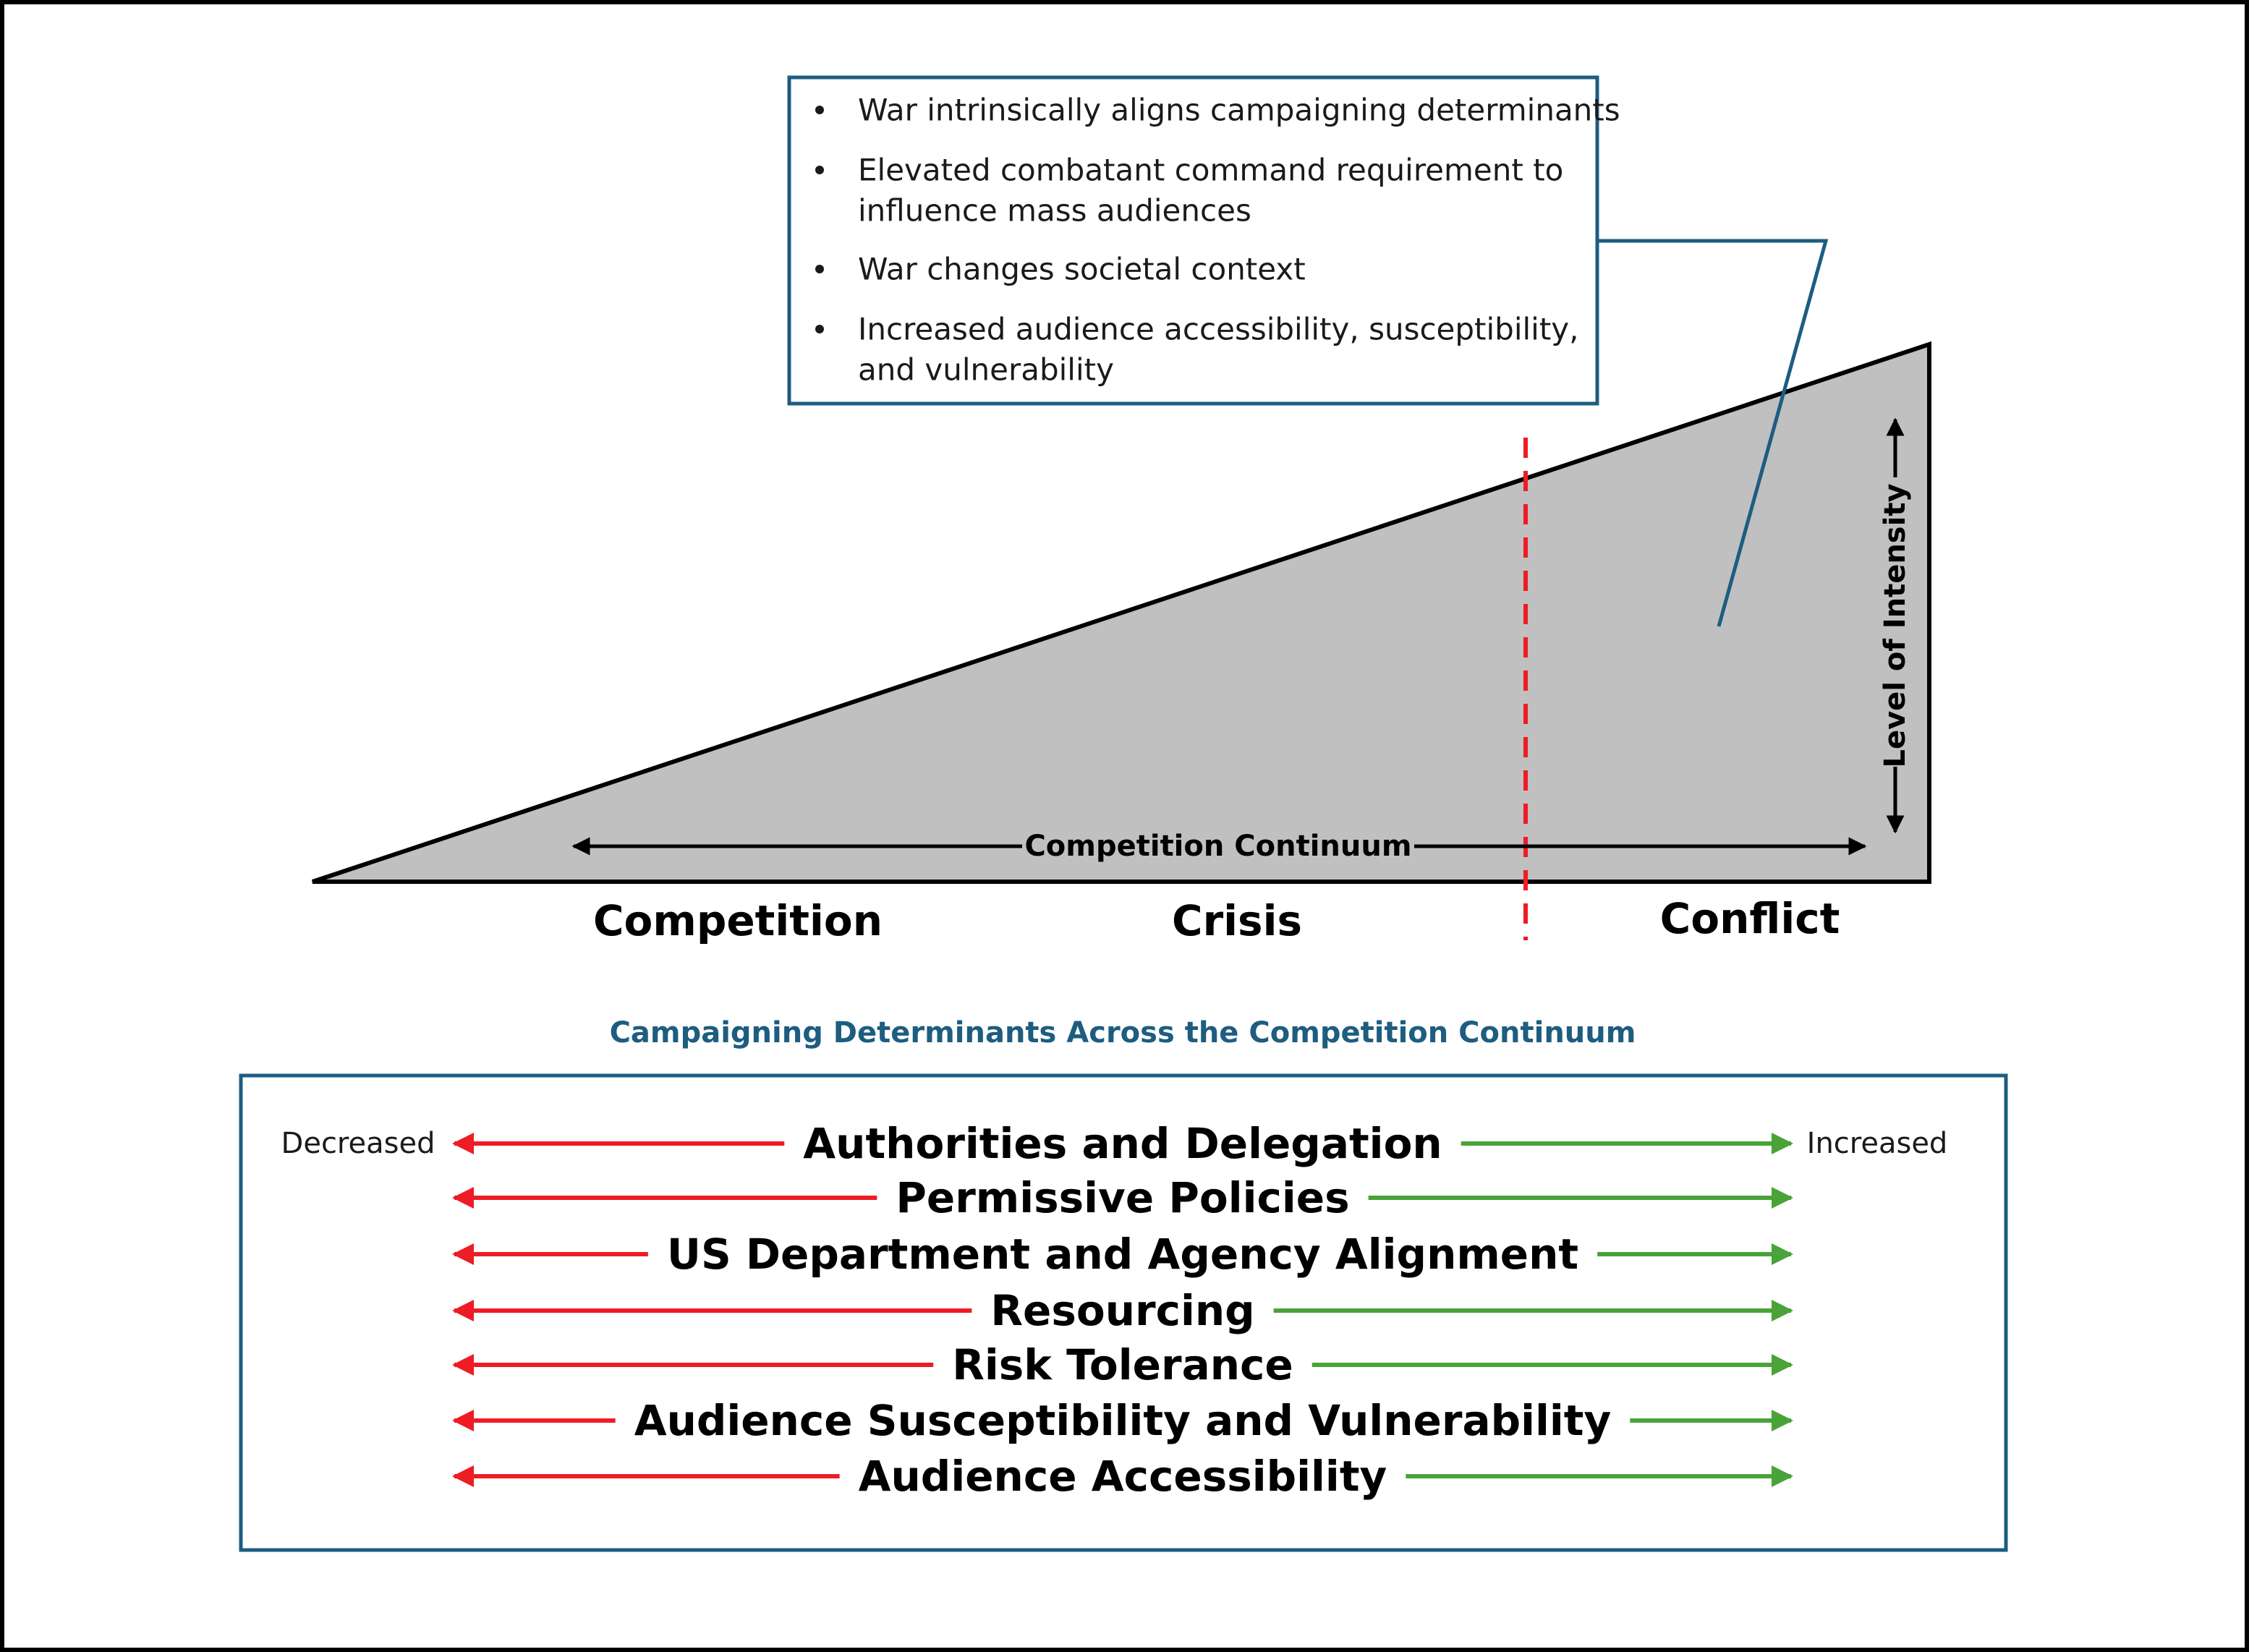  What do you see at coordinates (1877, 1143) in the screenshot?
I see `increased-label: Increased` at bounding box center [1877, 1143].